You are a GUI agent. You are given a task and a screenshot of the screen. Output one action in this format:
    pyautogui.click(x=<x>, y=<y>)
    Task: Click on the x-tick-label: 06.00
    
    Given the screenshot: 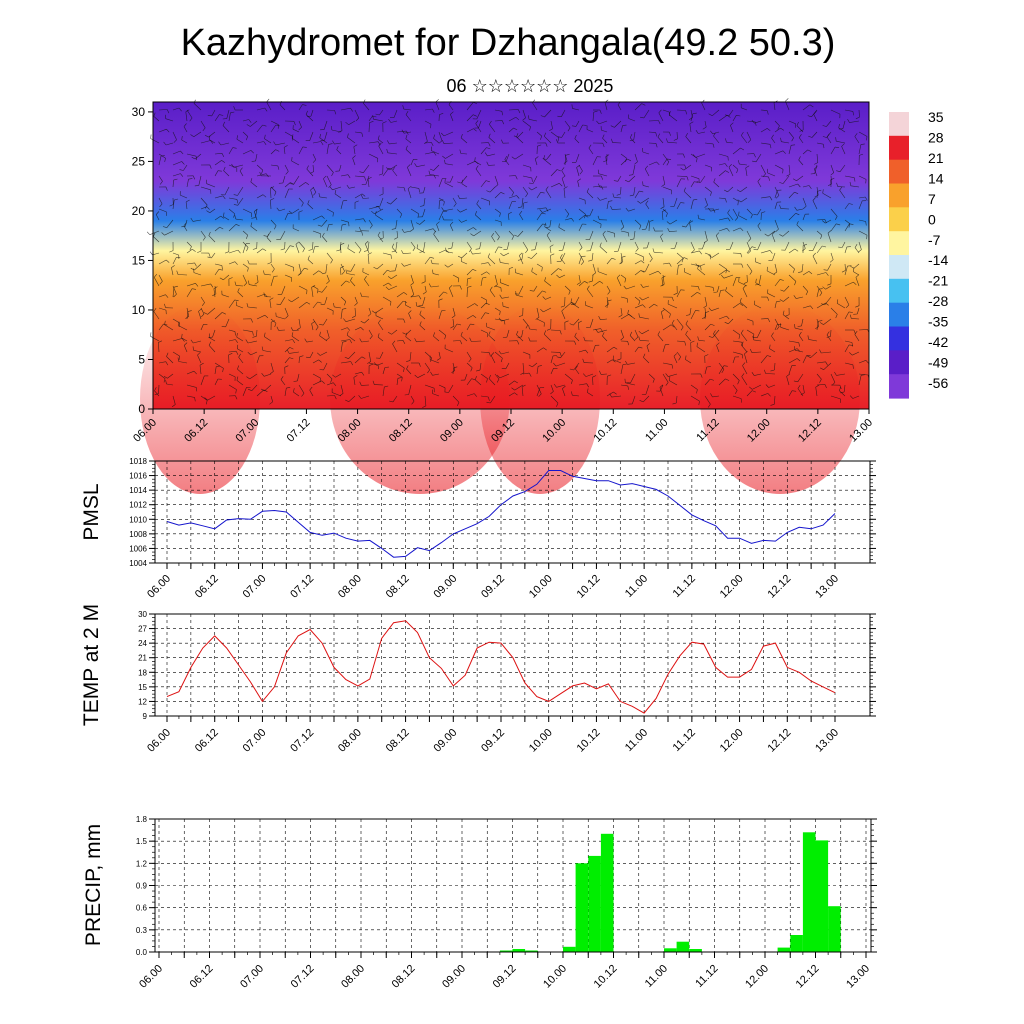 What is the action you would take?
    pyautogui.click(x=159, y=587)
    